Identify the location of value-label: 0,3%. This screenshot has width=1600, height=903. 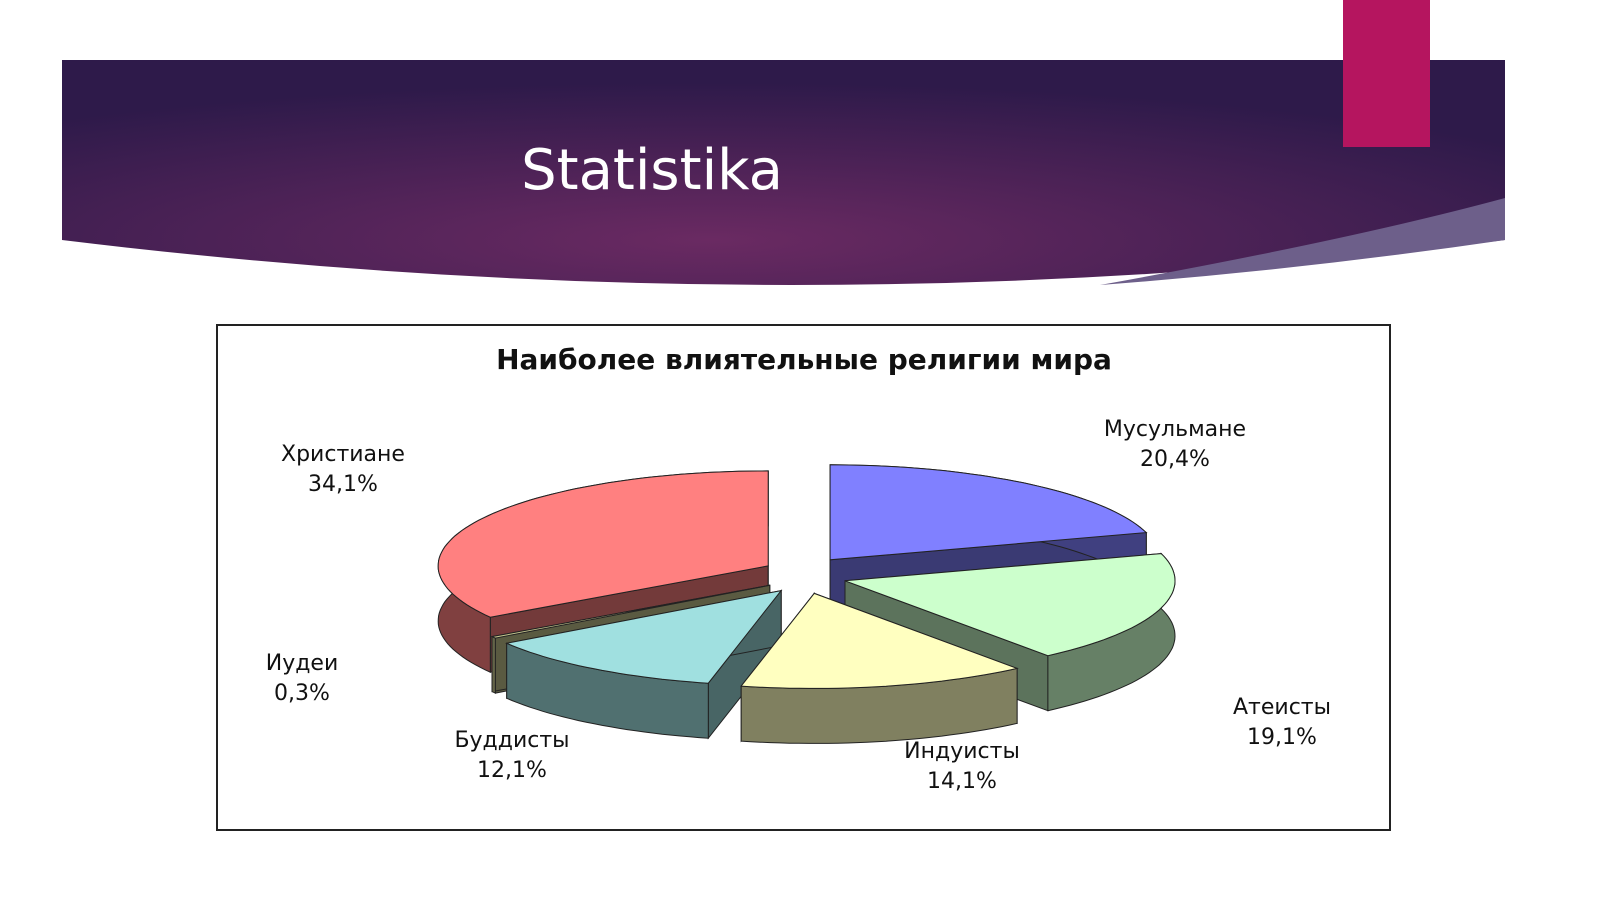
(302, 693).